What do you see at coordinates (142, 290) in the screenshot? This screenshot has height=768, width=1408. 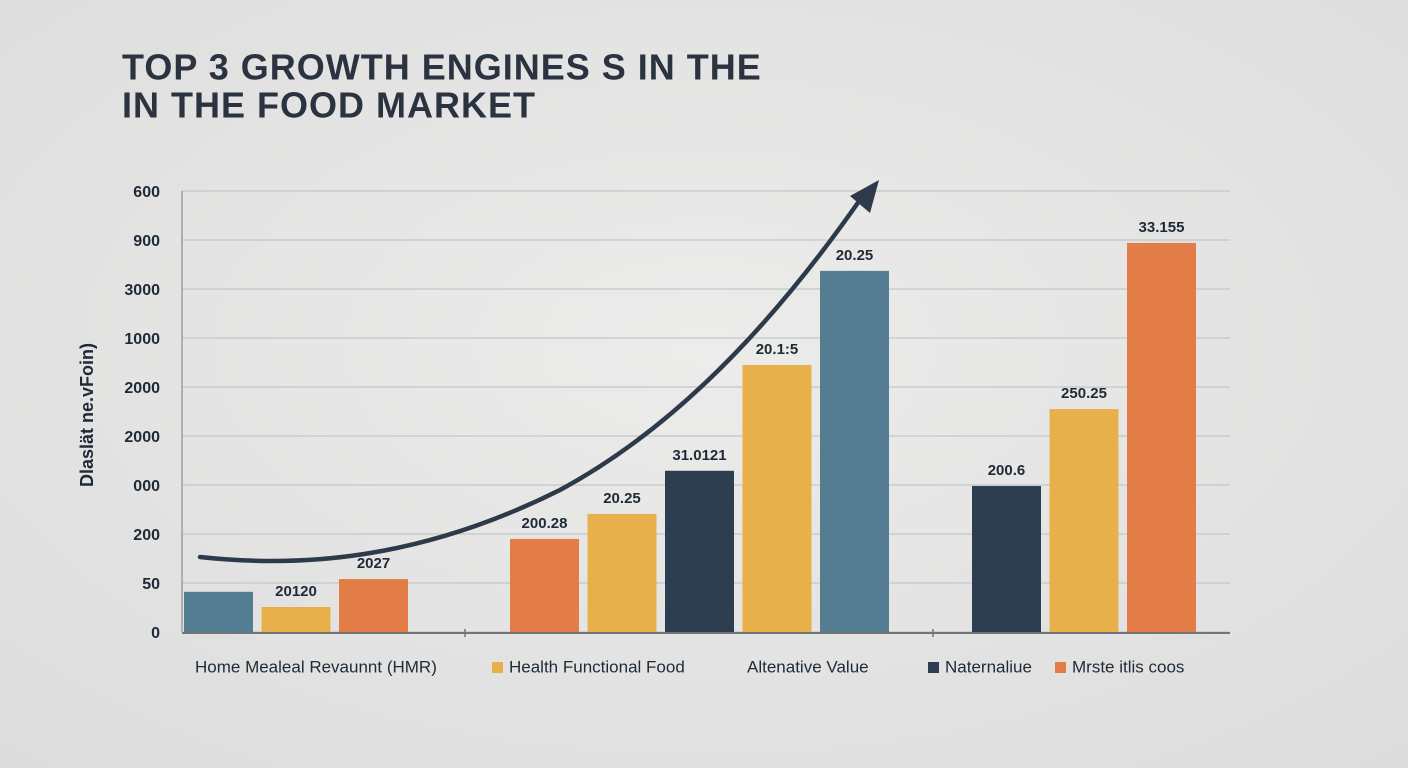 I see `y-tick-label: 3000` at bounding box center [142, 290].